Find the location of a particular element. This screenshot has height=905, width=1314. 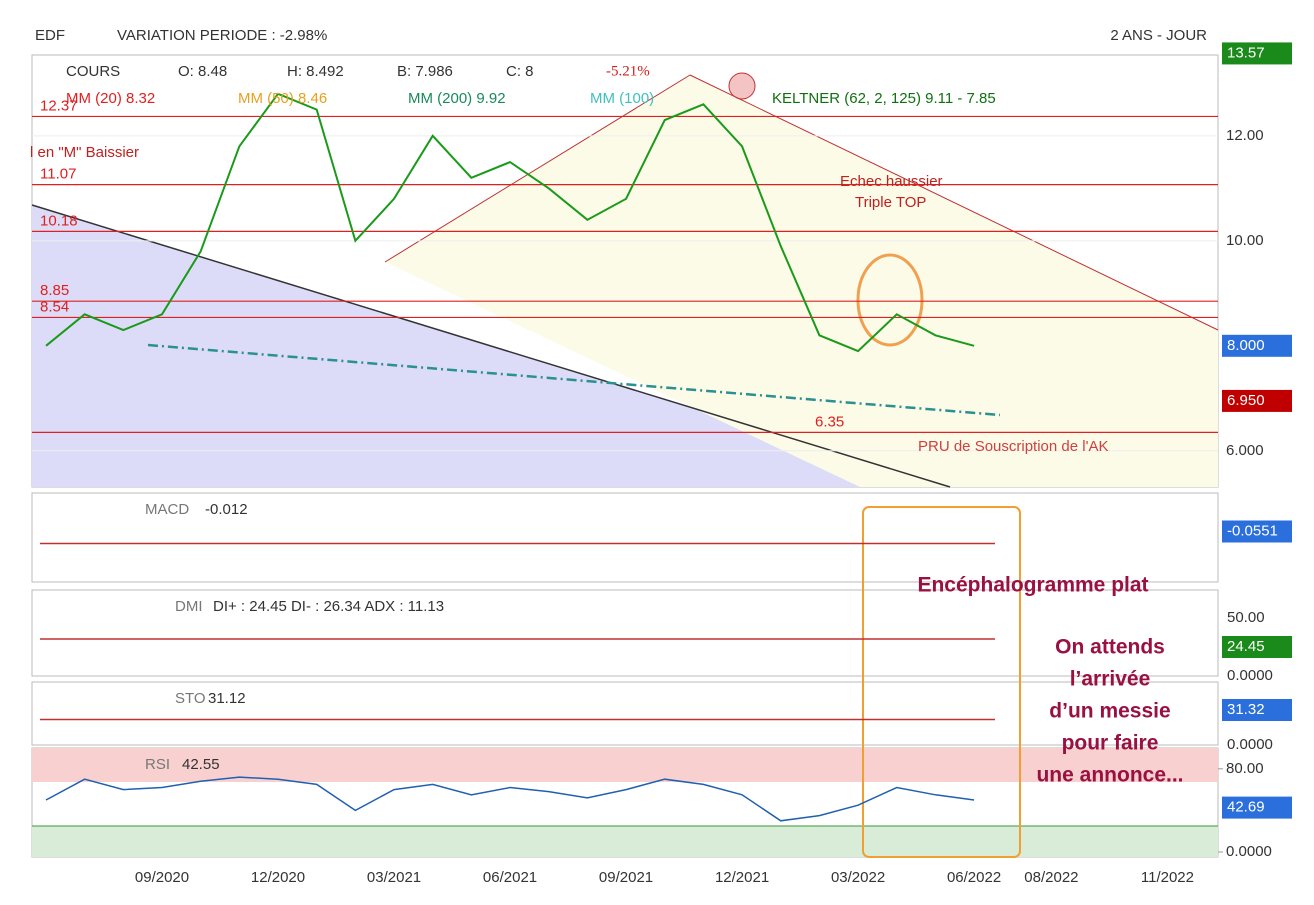

note: pour faire is located at coordinates (1110, 743).